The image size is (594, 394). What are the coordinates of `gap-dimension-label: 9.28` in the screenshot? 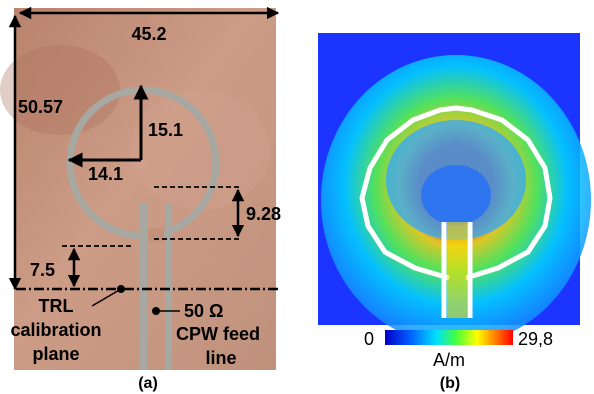 It's located at (263, 214).